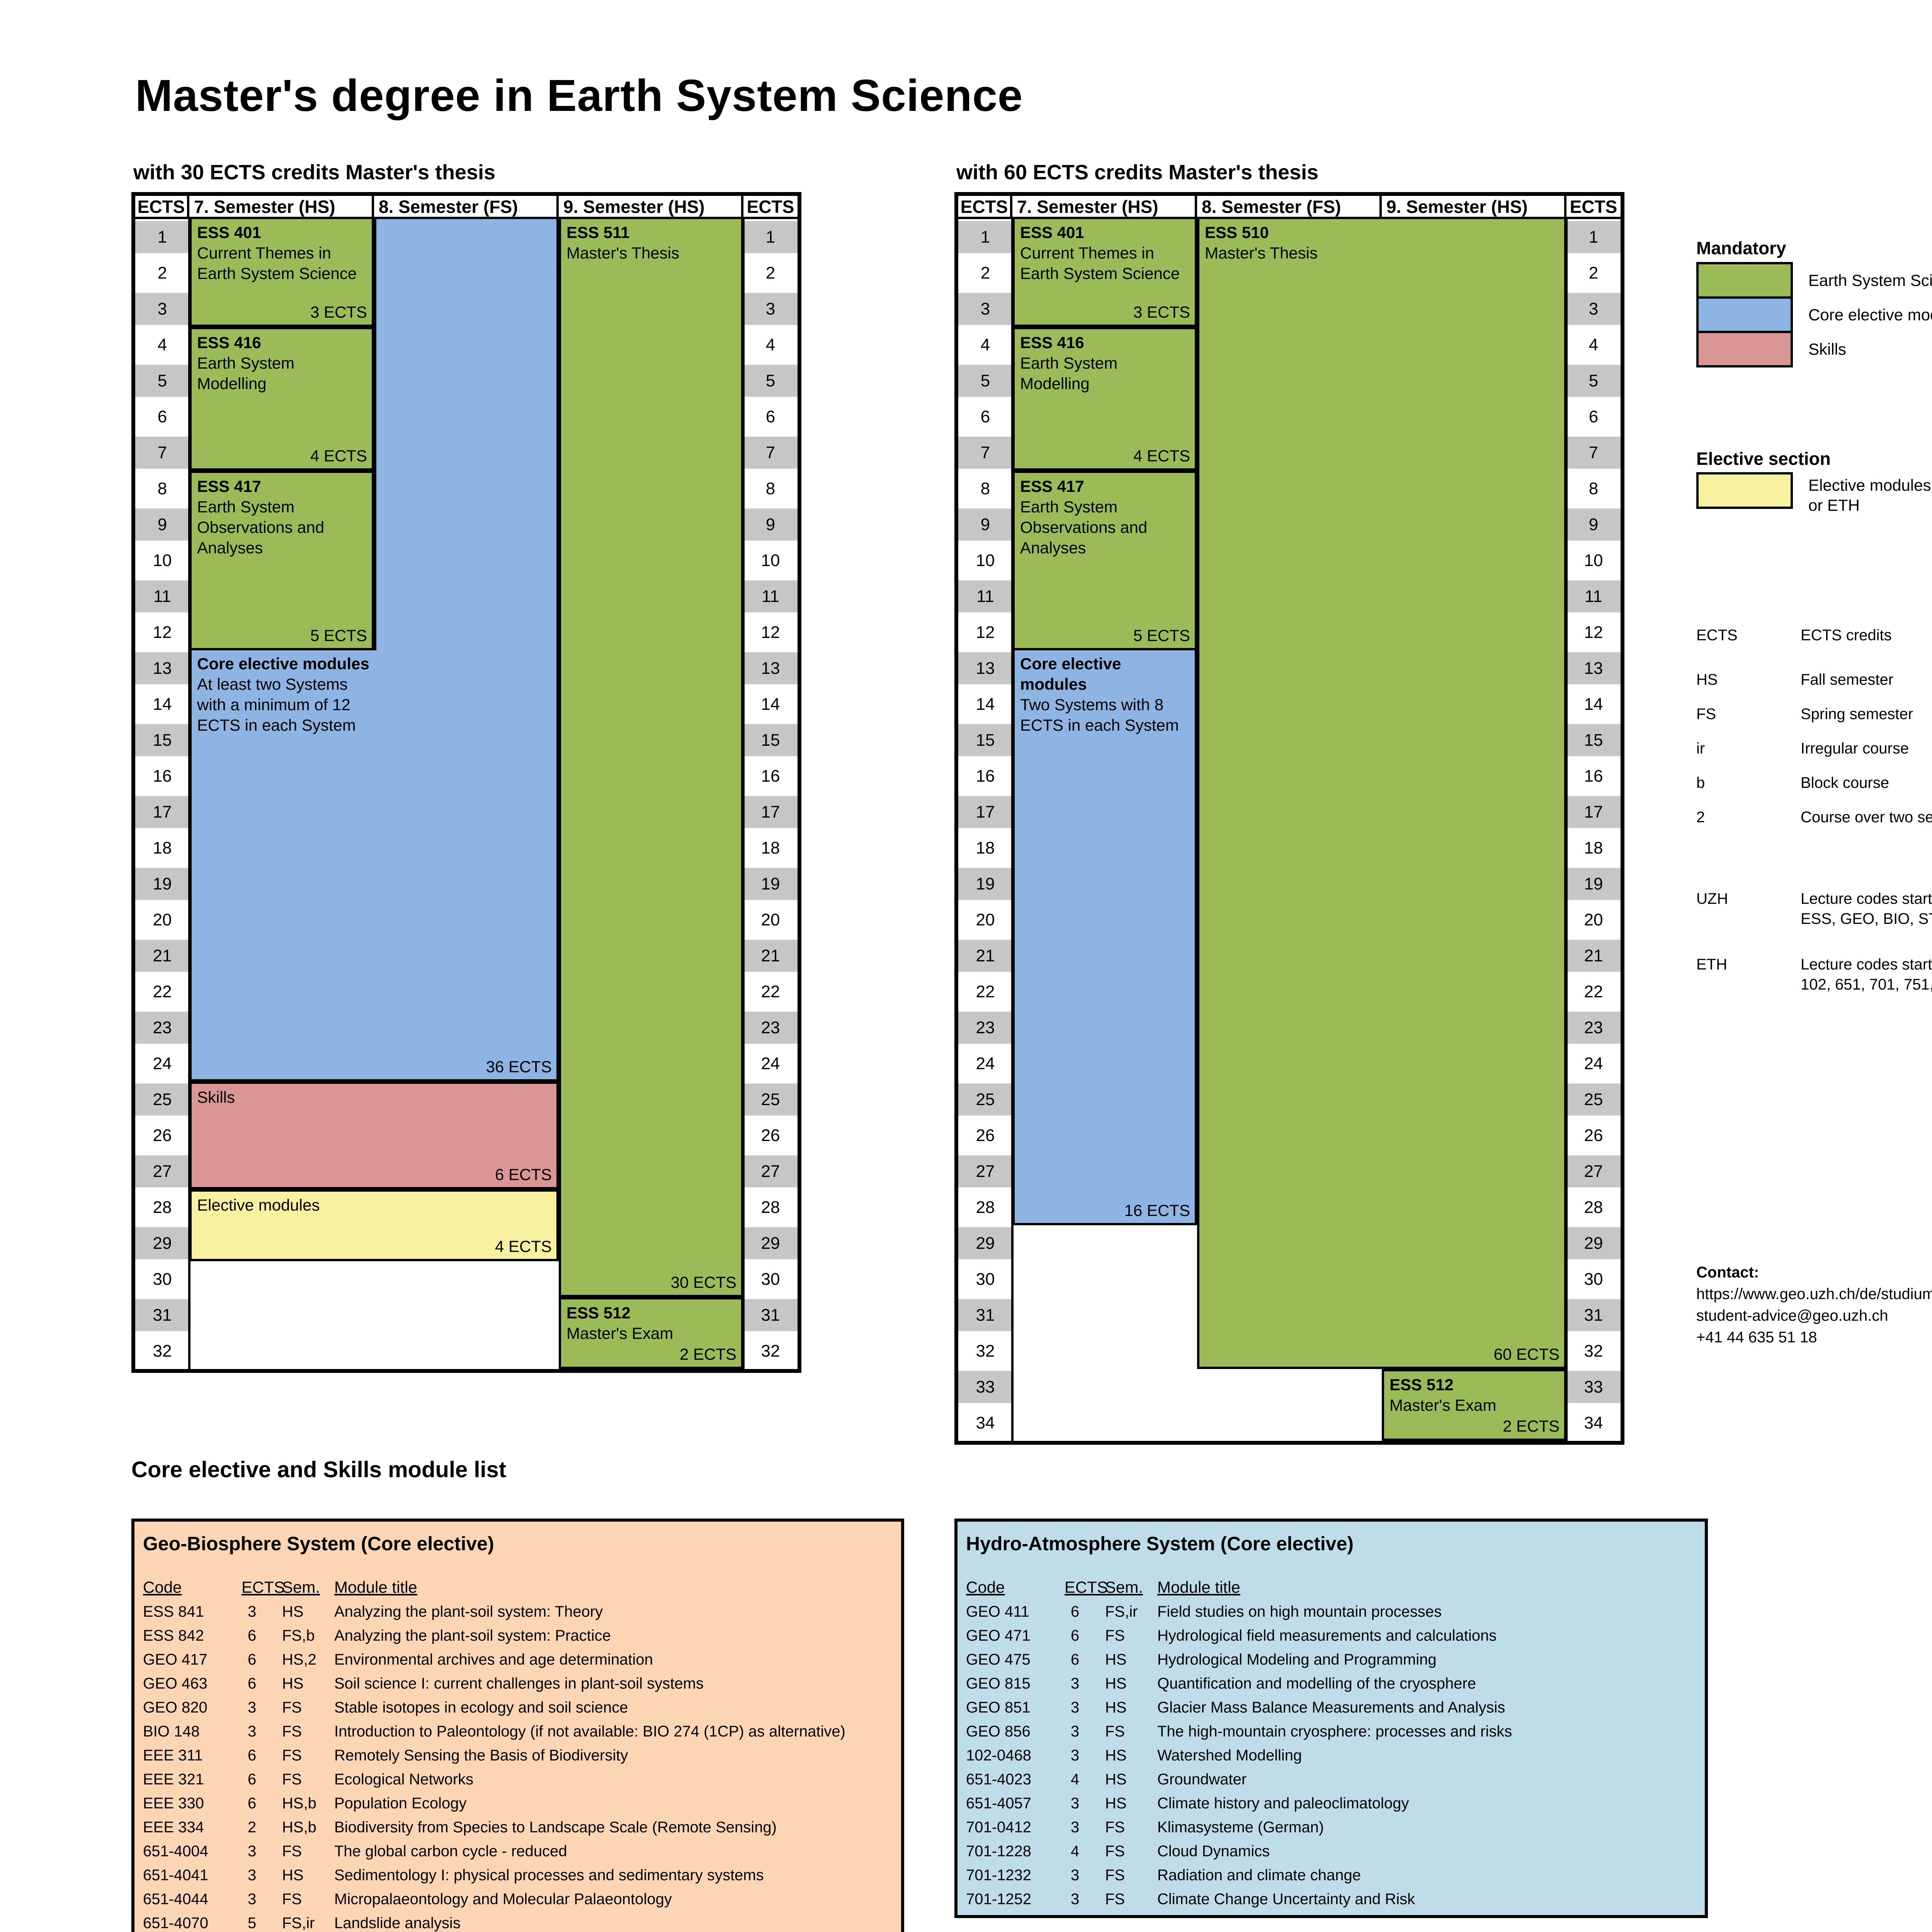 This screenshot has height=1932, width=1932. I want to click on ects-row-number: 4, so click(770, 344).